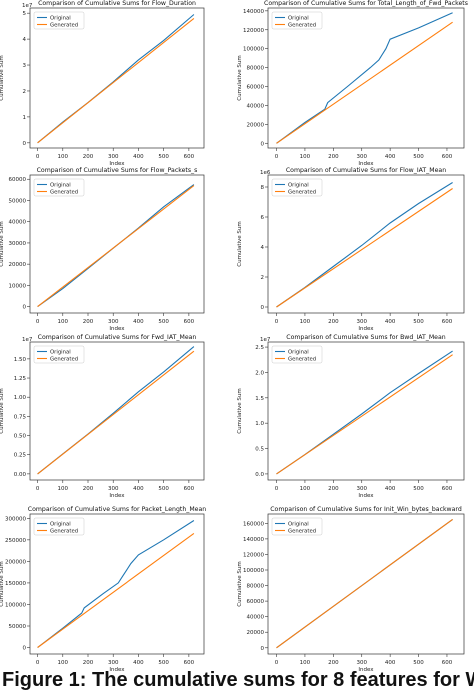 This screenshot has height=691, width=474. Describe the element at coordinates (263, 188) in the screenshot. I see `y-tick-label: 8` at that location.